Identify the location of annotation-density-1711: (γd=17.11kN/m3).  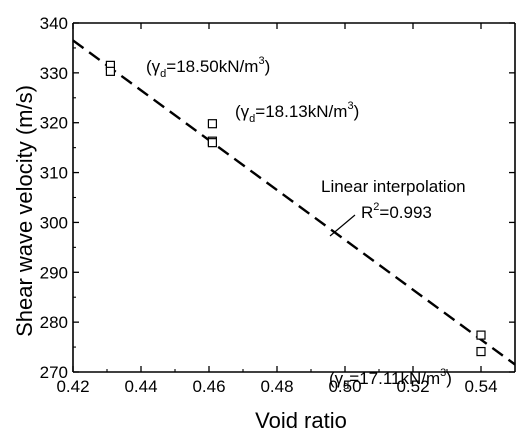
(390, 379).